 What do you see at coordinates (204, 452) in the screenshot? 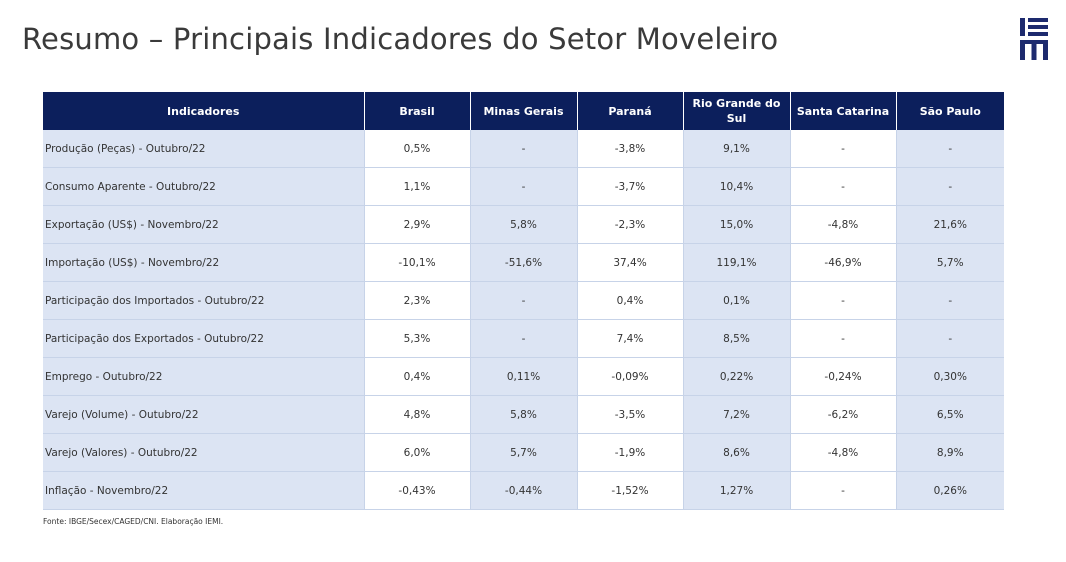
I see `row-label: Varejo (Valores) - Outubro/22` at bounding box center [204, 452].